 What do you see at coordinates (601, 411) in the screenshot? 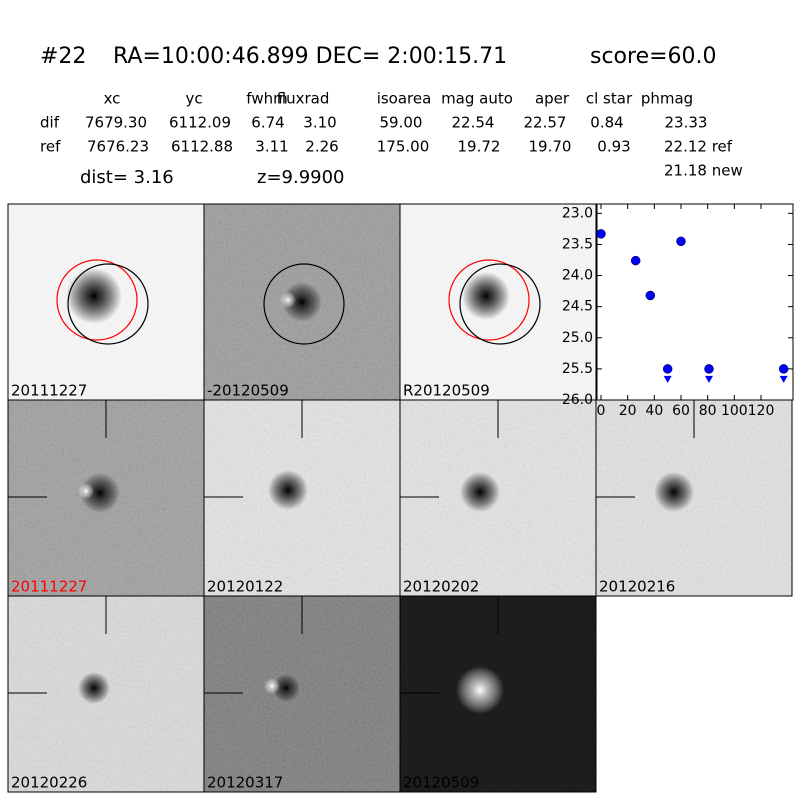
I see `x-tick-label: 0` at bounding box center [601, 411].